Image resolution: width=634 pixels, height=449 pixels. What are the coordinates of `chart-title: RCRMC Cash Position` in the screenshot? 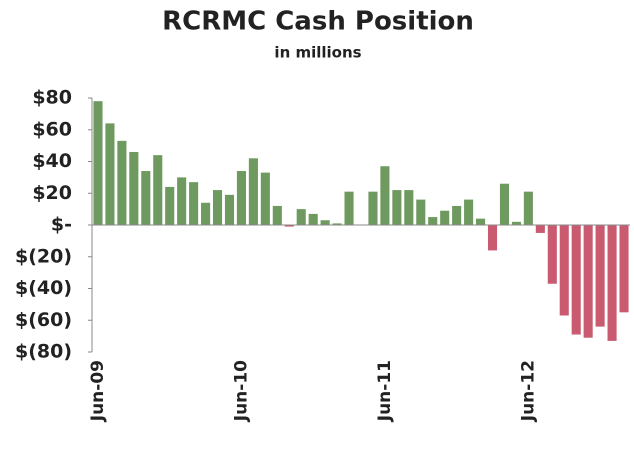 It's located at (318, 22).